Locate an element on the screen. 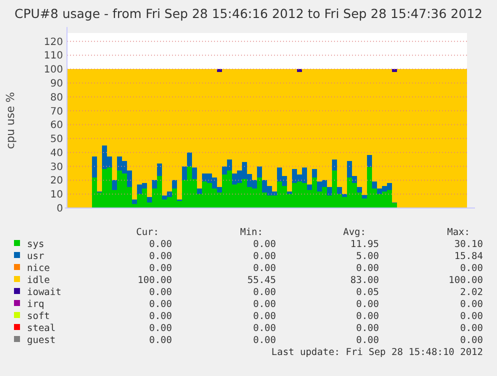  y-tick-label: 0 is located at coordinates (59, 209).